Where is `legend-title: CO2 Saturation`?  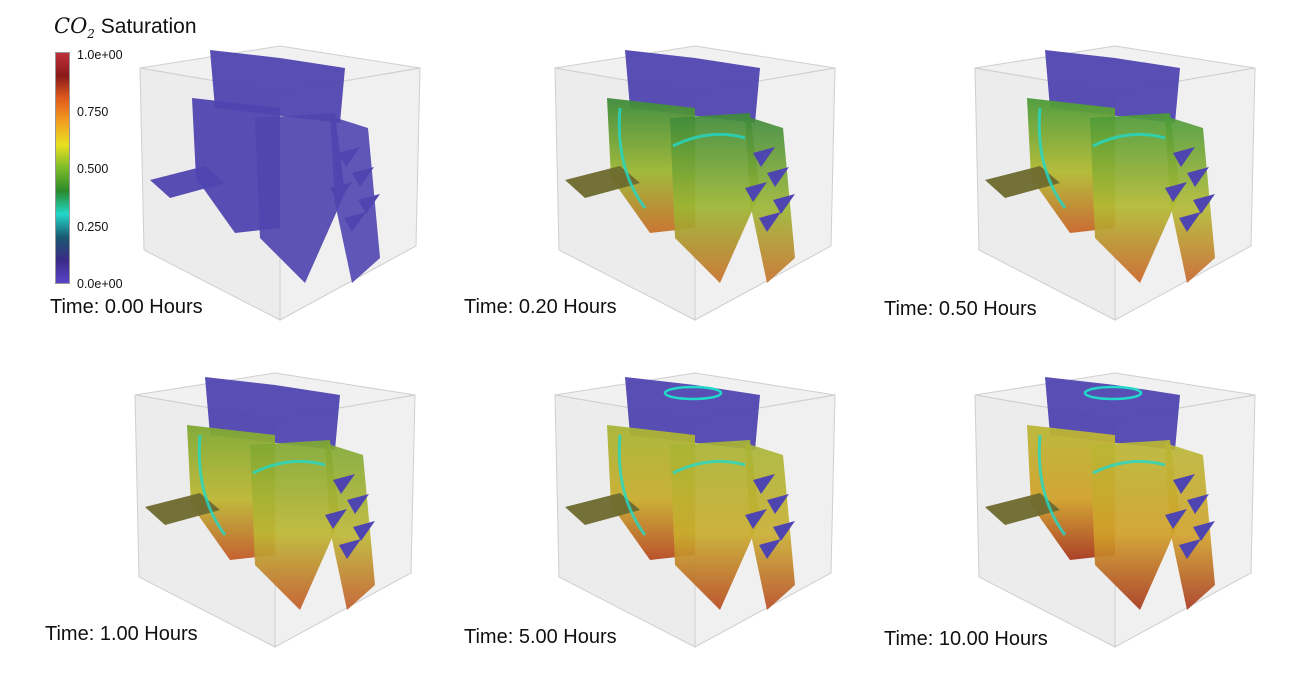 legend-title: CO2 Saturation is located at coordinates (125, 27).